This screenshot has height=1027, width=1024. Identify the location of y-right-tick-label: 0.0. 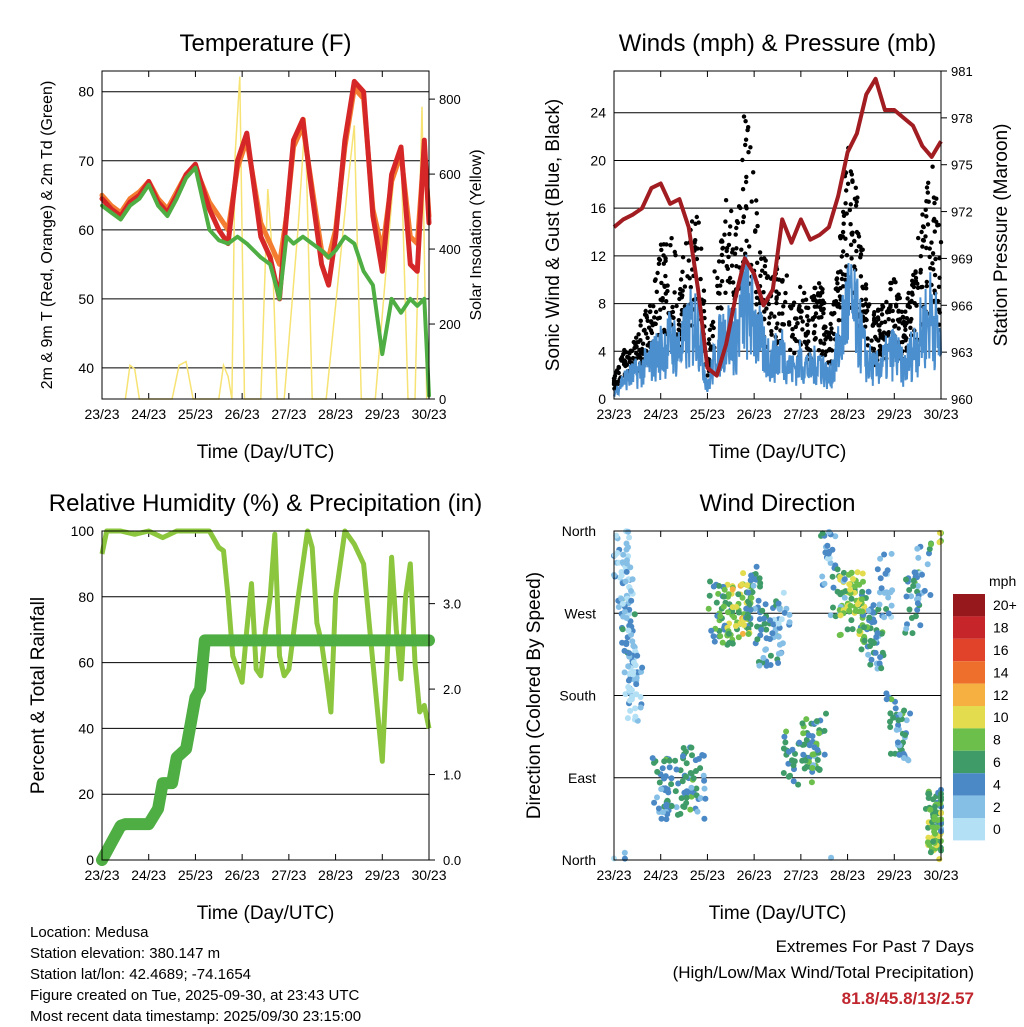
(452, 860).